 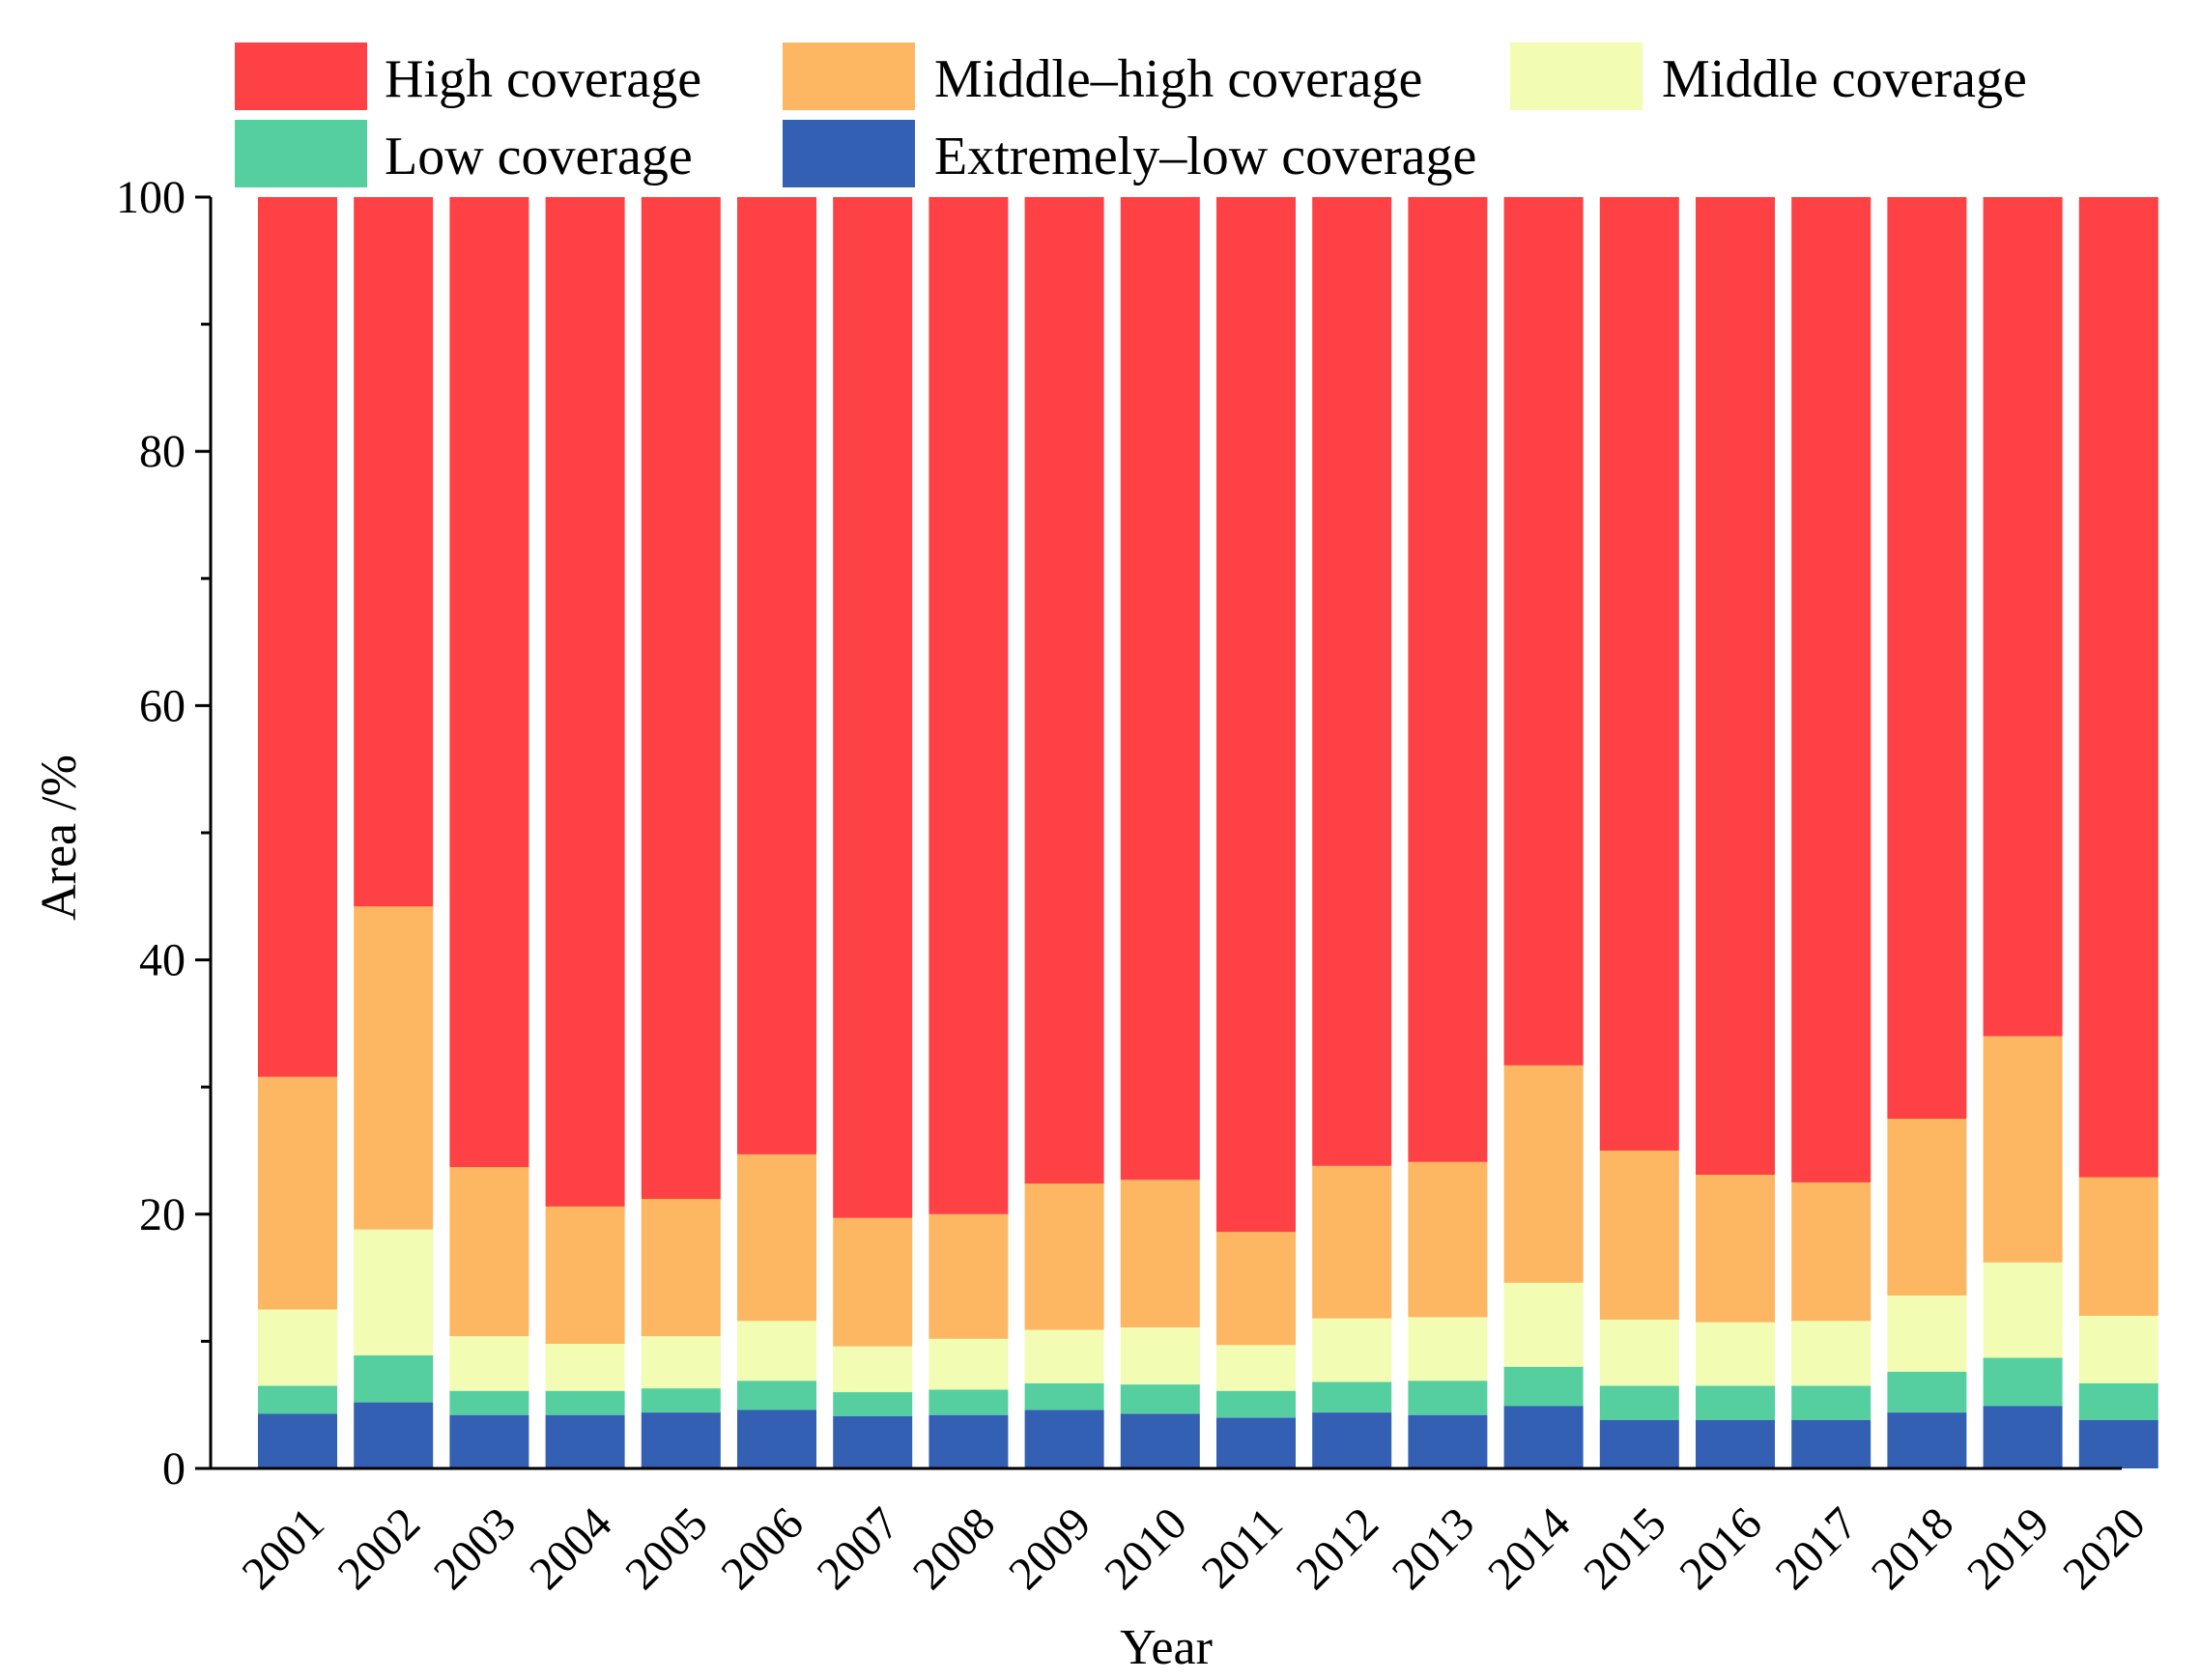 I want to click on bar-segment-2014-s1, so click(x=1543, y=1387).